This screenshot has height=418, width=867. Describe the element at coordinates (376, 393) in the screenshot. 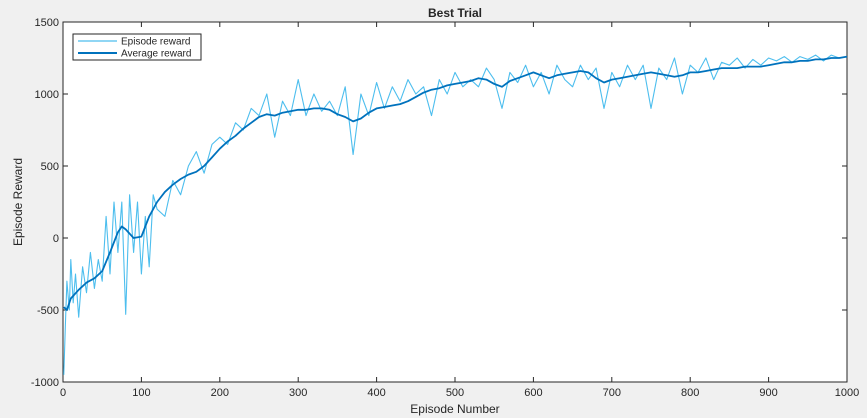

I see `x-tick-label: 400` at that location.